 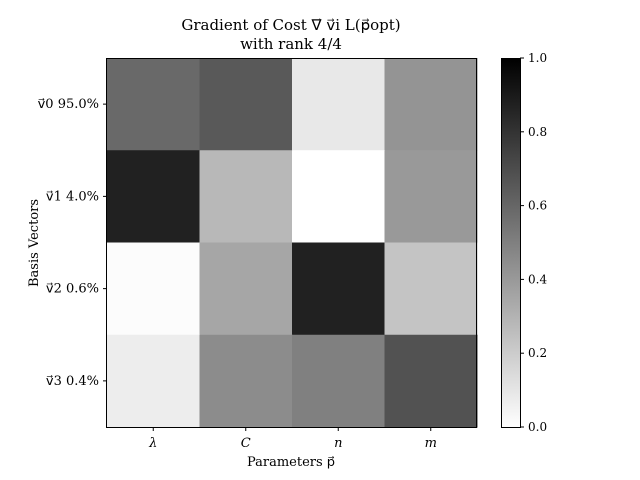 I want to click on colorbar-frame, so click(x=511, y=243).